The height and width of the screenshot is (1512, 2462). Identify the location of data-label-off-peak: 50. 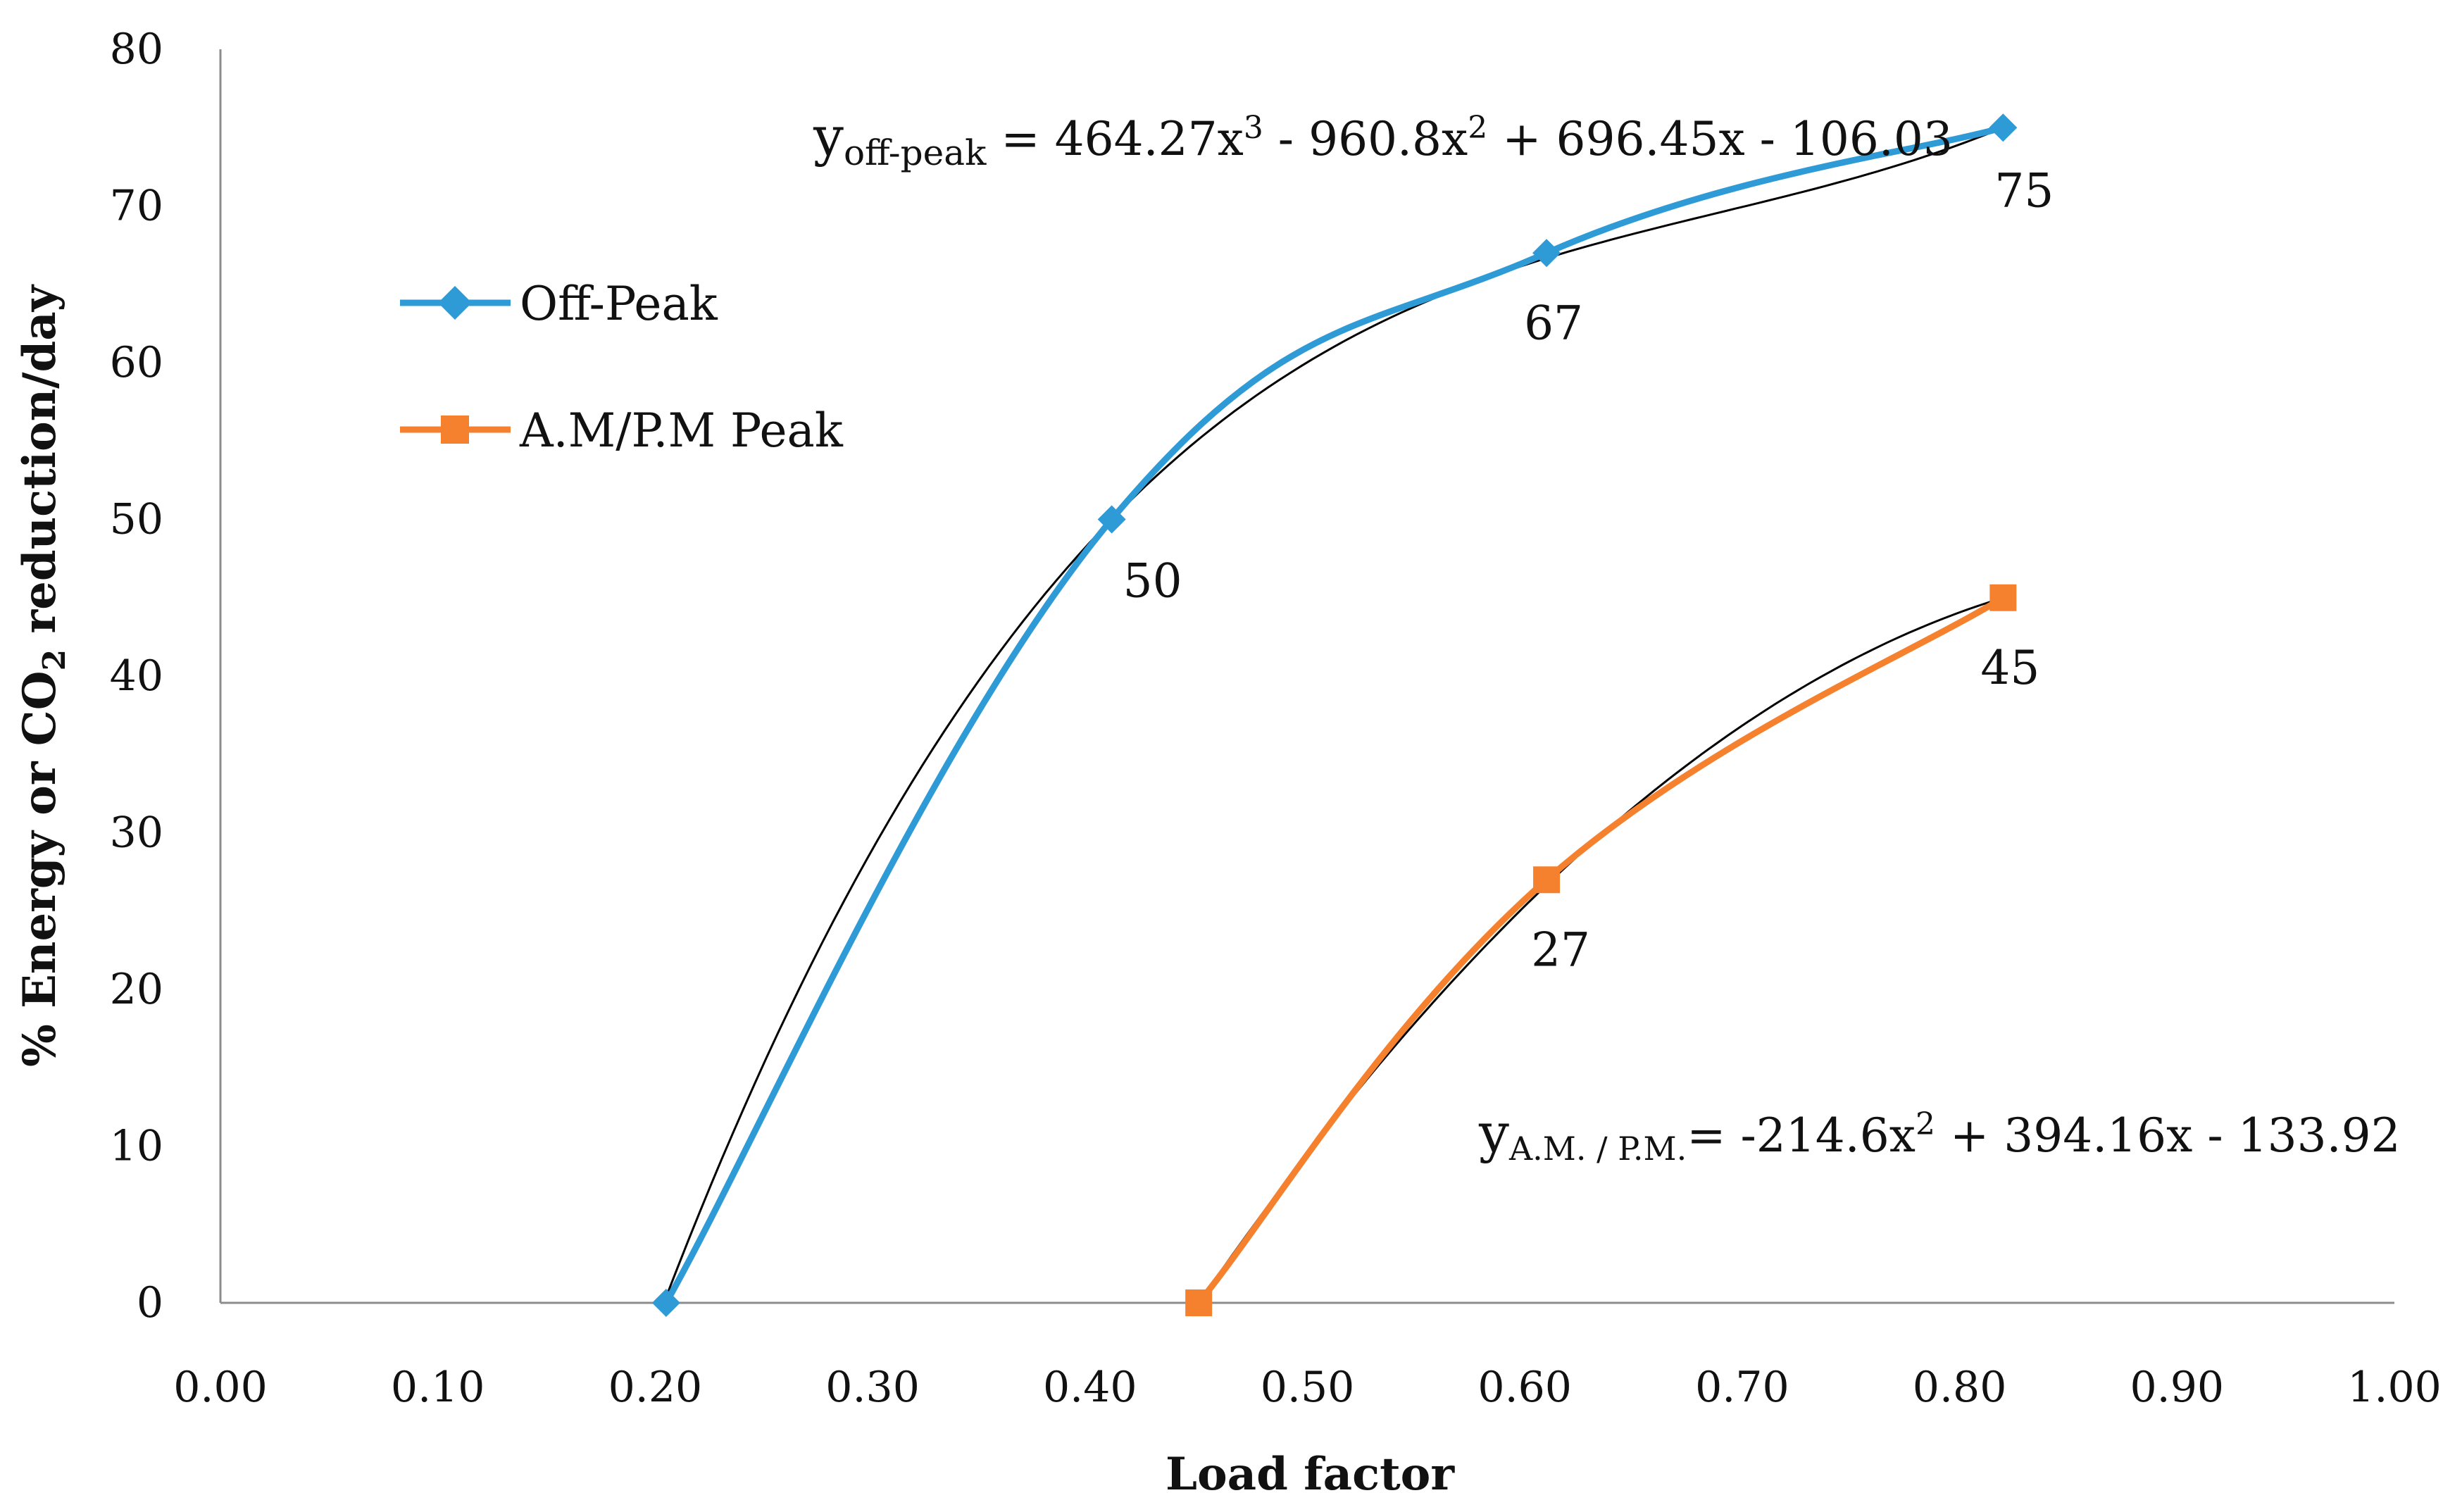
(1152, 581).